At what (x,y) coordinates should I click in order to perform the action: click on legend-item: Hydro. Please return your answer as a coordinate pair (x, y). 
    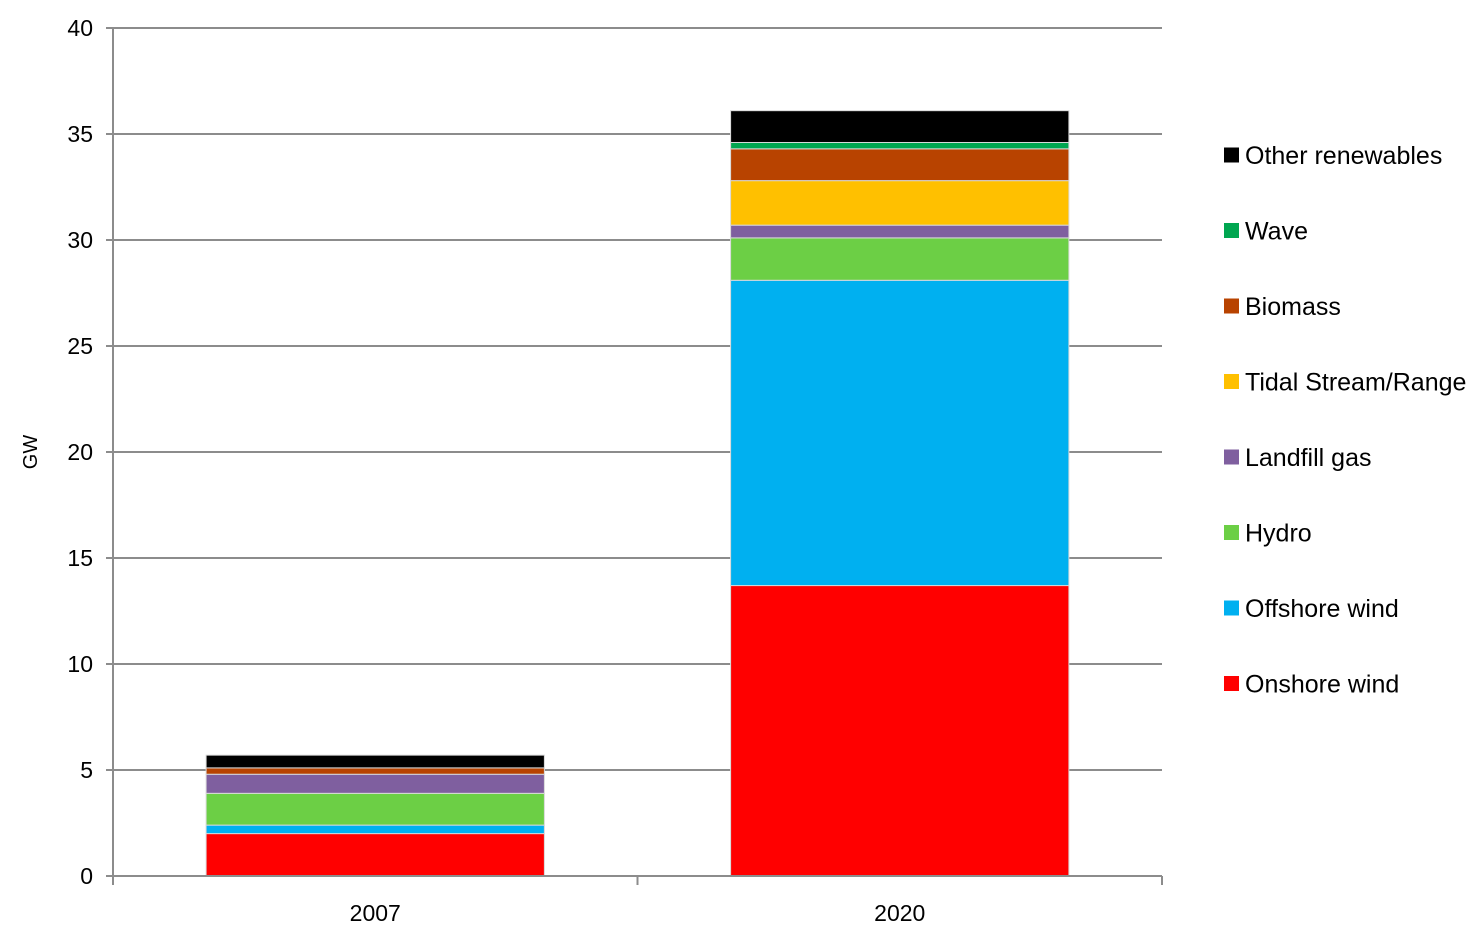
    Looking at the image, I should click on (1268, 534).